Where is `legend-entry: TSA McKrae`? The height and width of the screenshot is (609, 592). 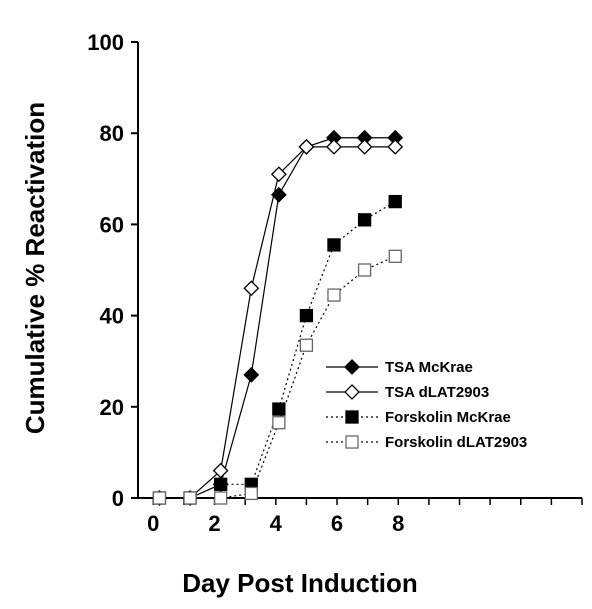 legend-entry: TSA McKrae is located at coordinates (399, 367).